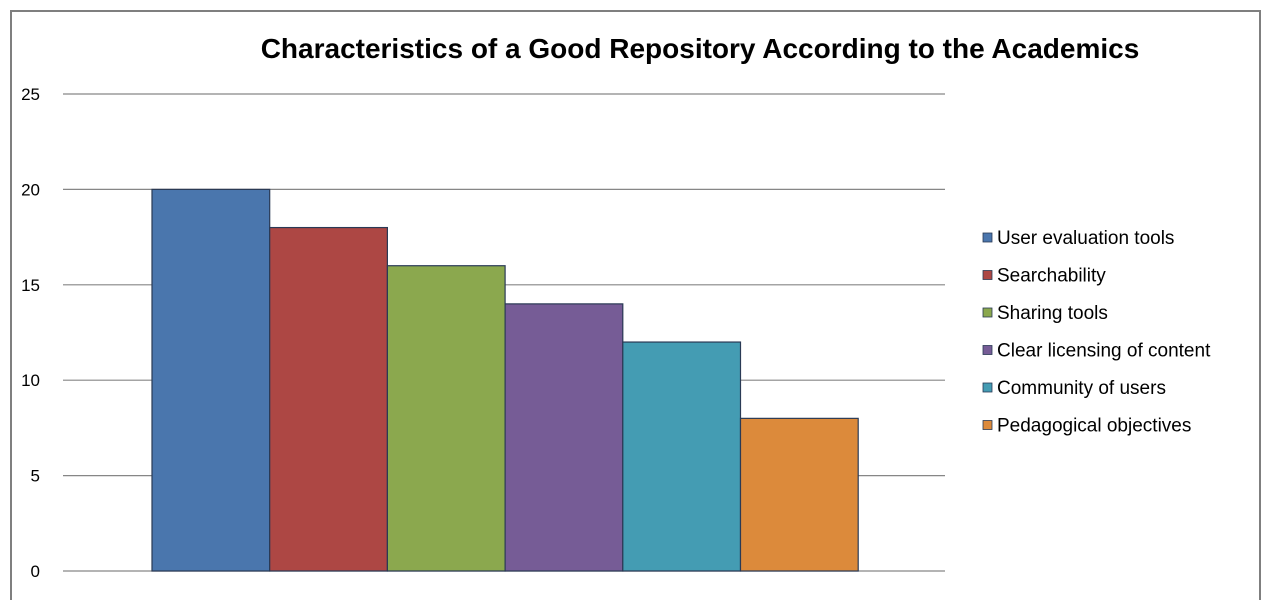 The image size is (1262, 600). I want to click on bar-pedagogical-objectives, so click(799, 494).